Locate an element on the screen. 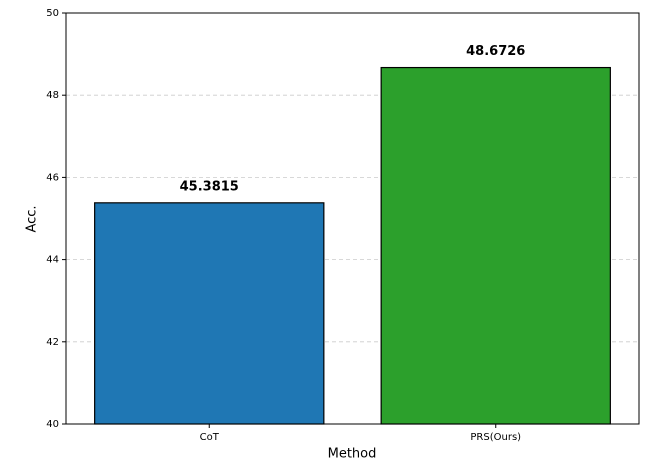 The image size is (664, 470). value-label: 45.3815 is located at coordinates (209, 186).